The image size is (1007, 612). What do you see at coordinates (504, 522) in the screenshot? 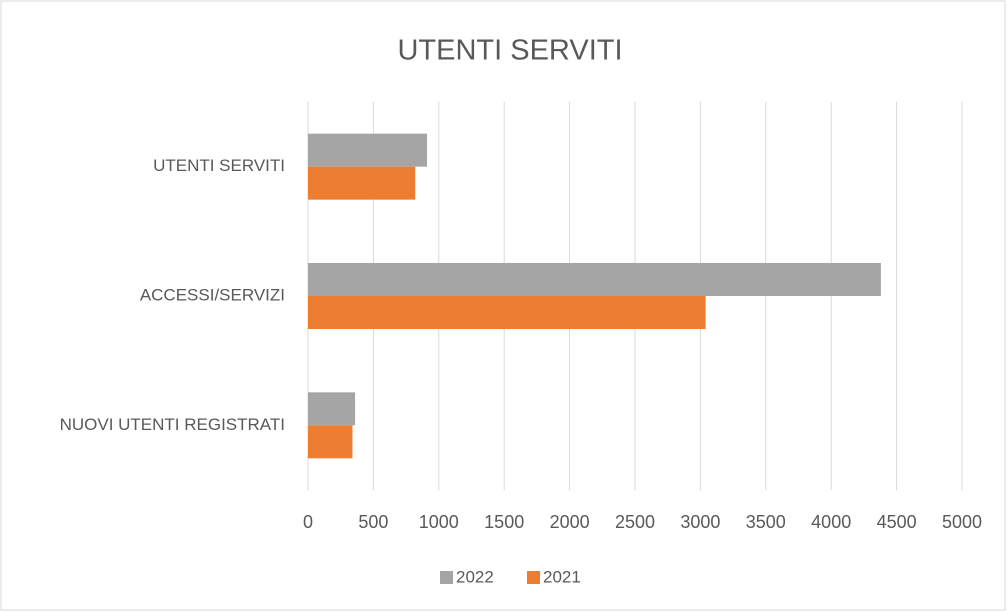
I see `x-tick-label: 1500` at bounding box center [504, 522].